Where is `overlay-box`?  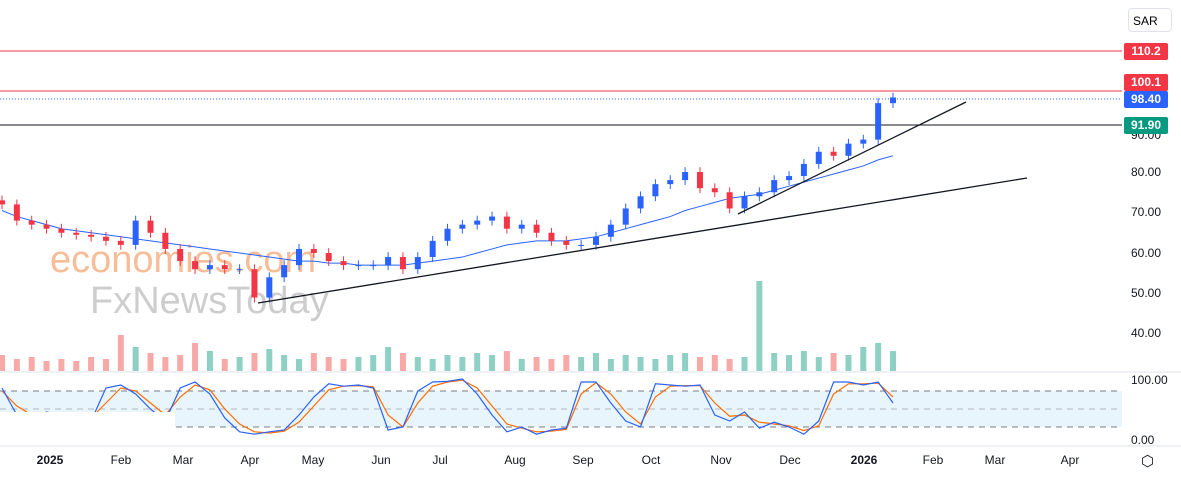
overlay-box is located at coordinates (87, 427).